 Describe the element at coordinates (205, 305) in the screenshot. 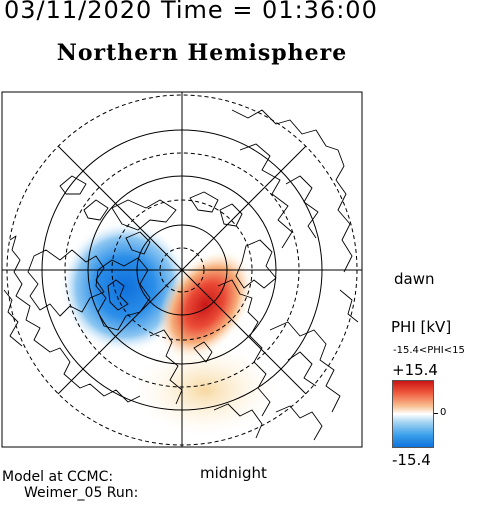

I see `positive-cell` at that location.